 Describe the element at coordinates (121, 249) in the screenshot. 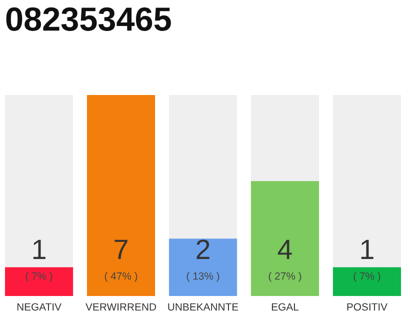

I see `data-label: 7` at that location.